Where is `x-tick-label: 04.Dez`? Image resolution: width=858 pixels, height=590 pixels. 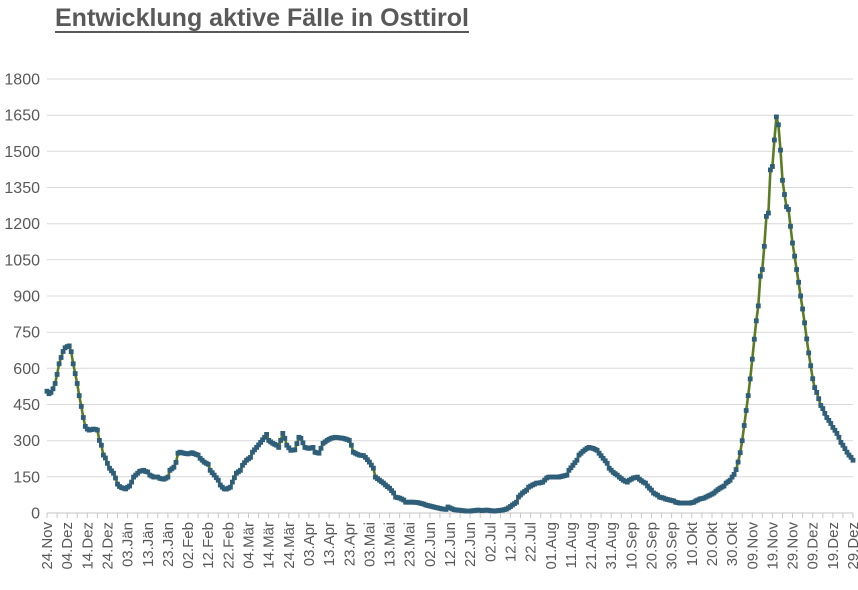 x-tick-label: 04.Dez is located at coordinates (67, 546).